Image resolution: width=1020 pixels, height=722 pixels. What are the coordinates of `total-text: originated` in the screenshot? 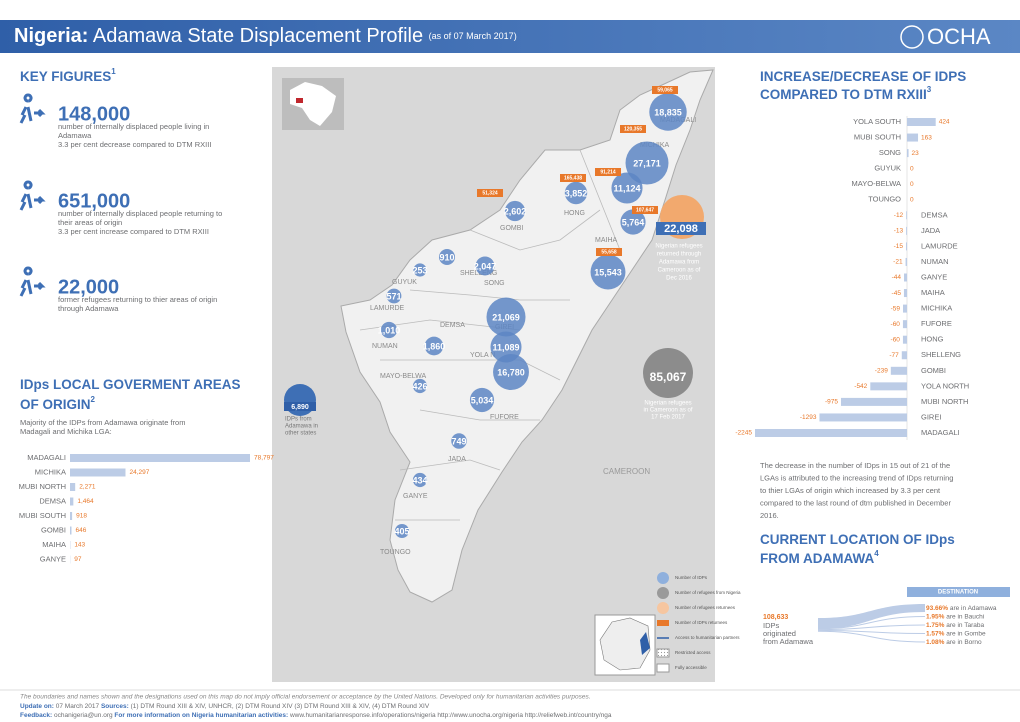 It's located at (779, 633).